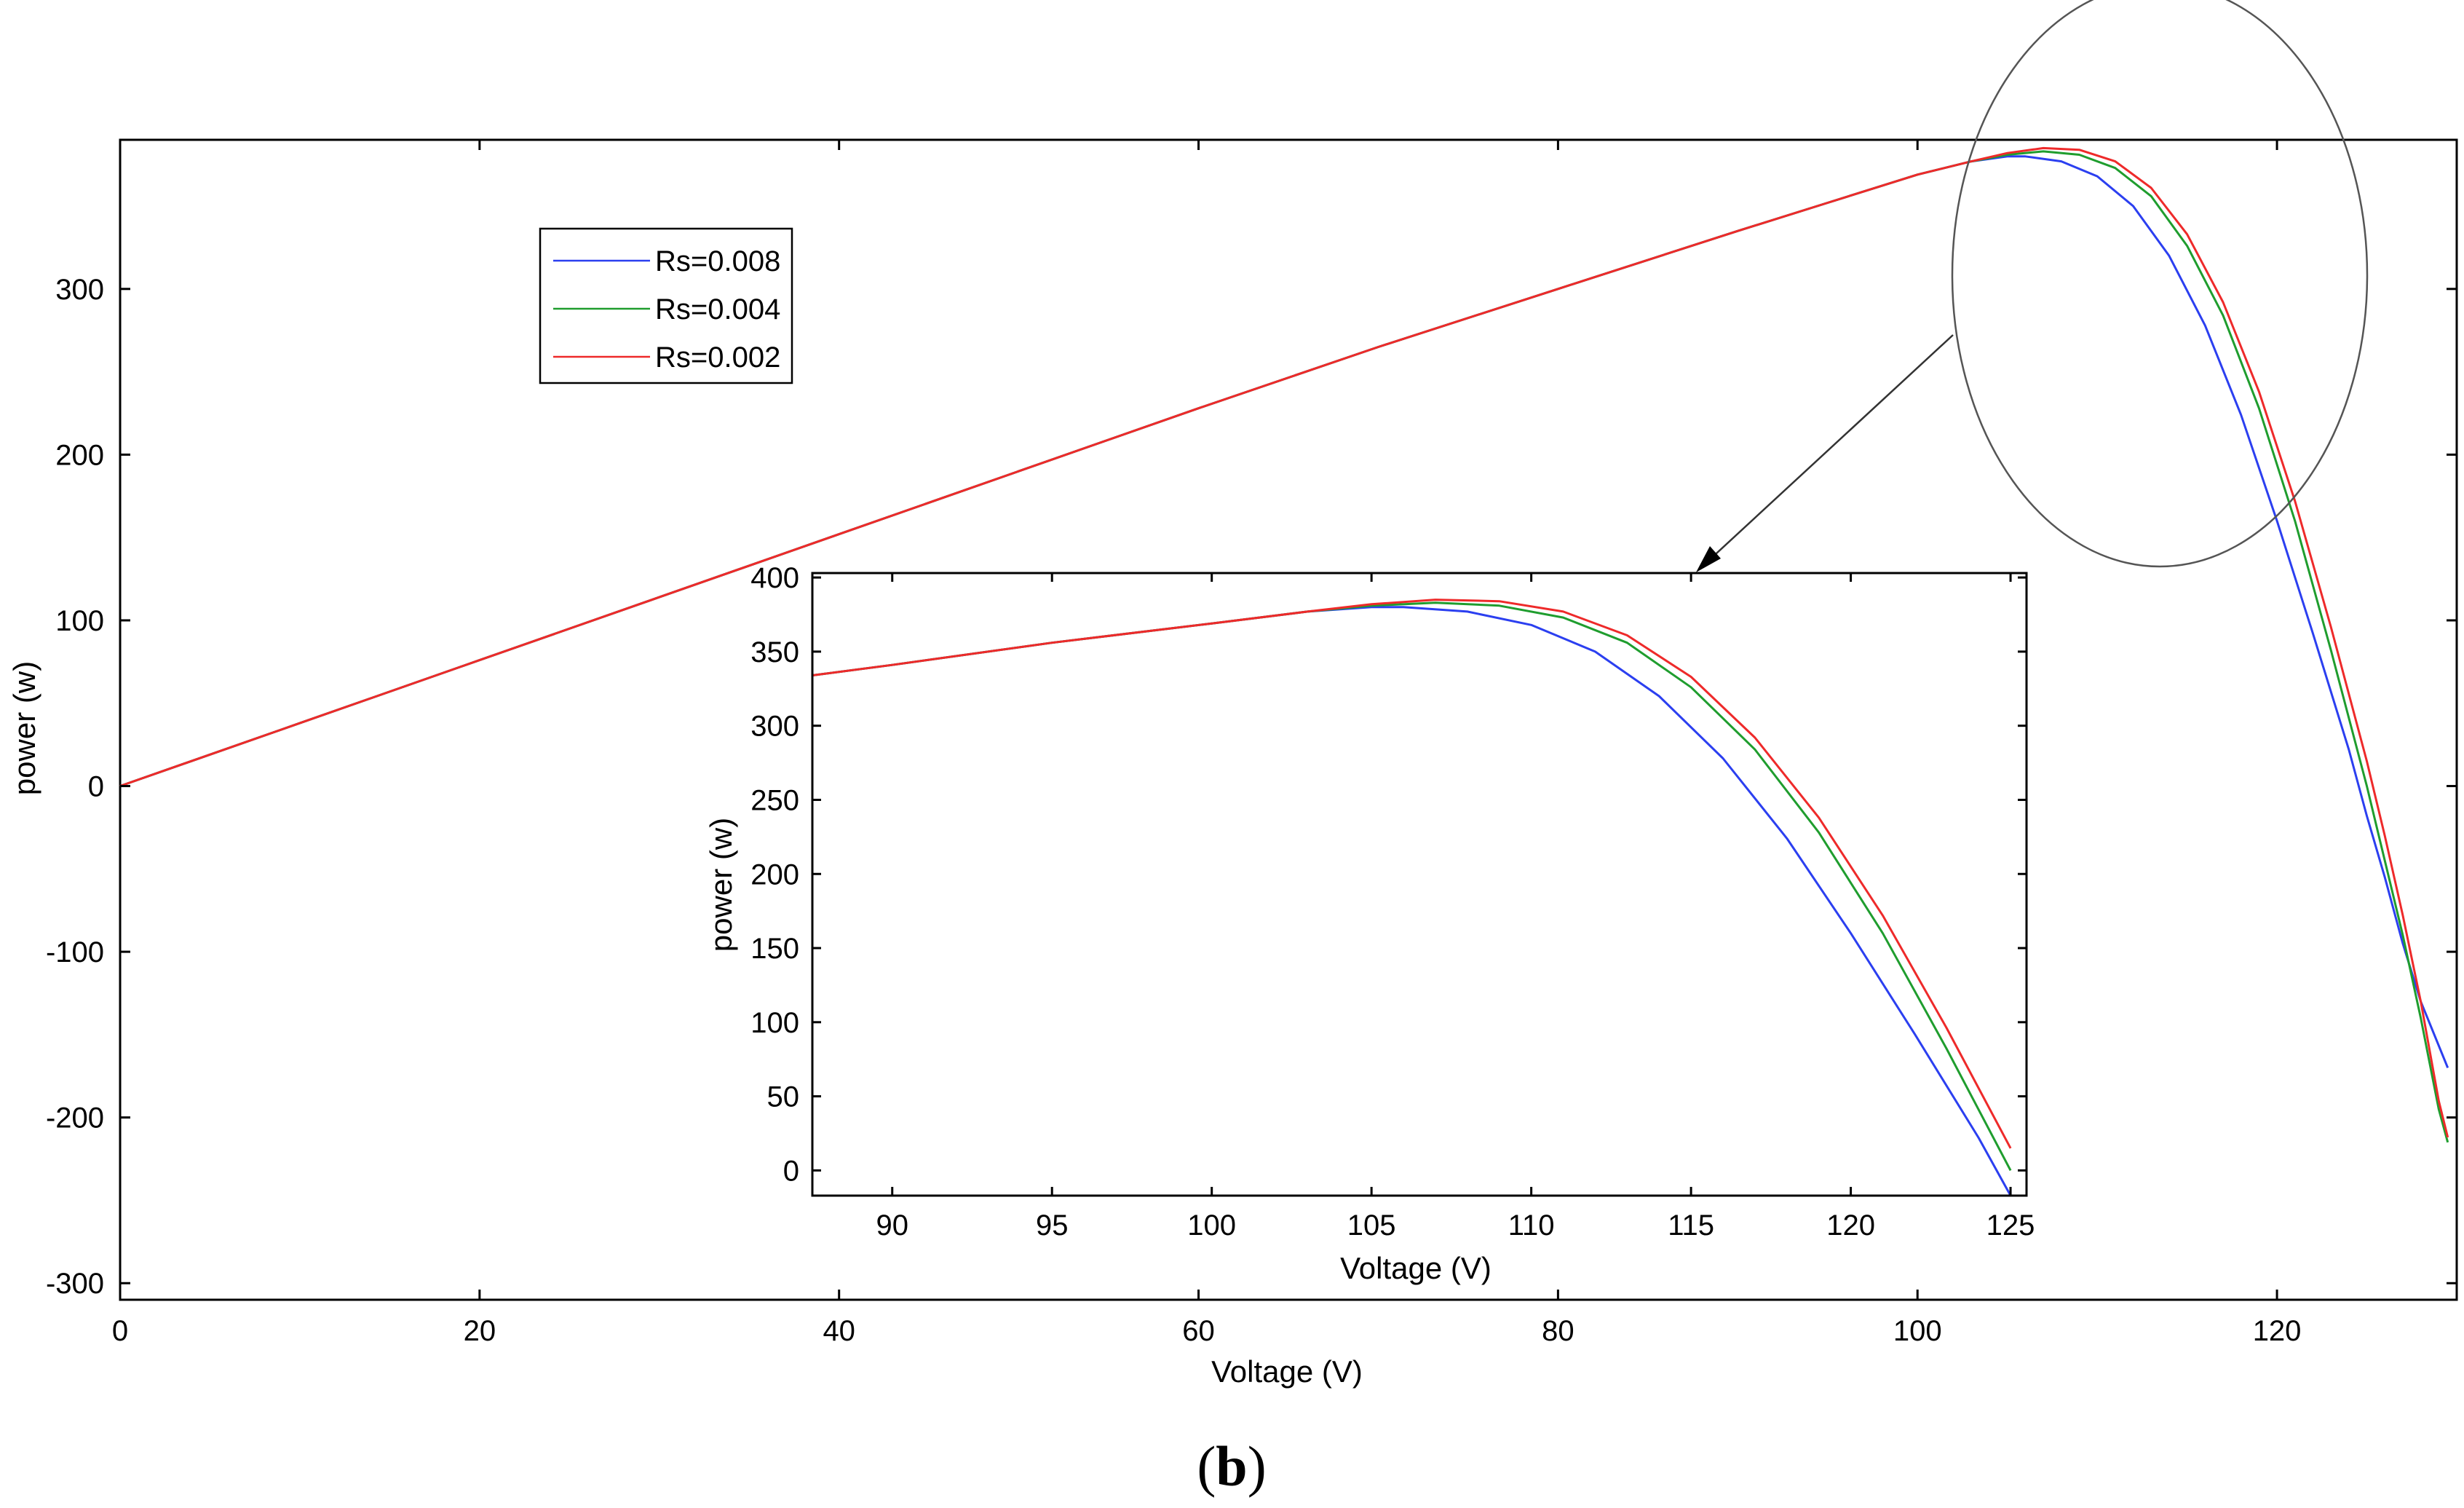 The width and height of the screenshot is (2464, 1508). I want to click on inset-y-tick-label: 200, so click(774, 875).